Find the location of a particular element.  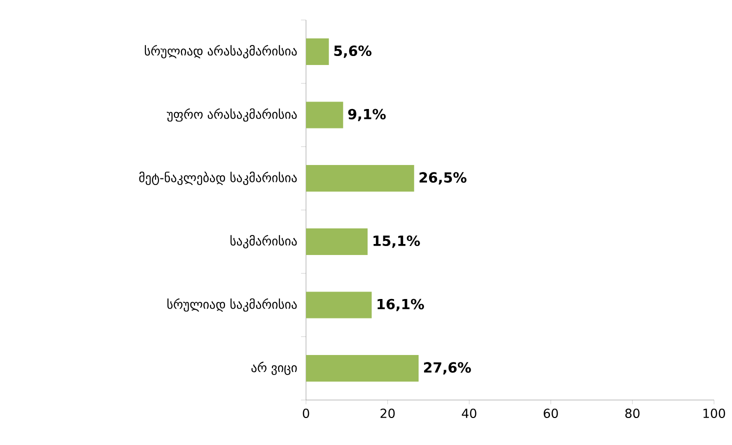

data-label: 16,1% is located at coordinates (401, 305).